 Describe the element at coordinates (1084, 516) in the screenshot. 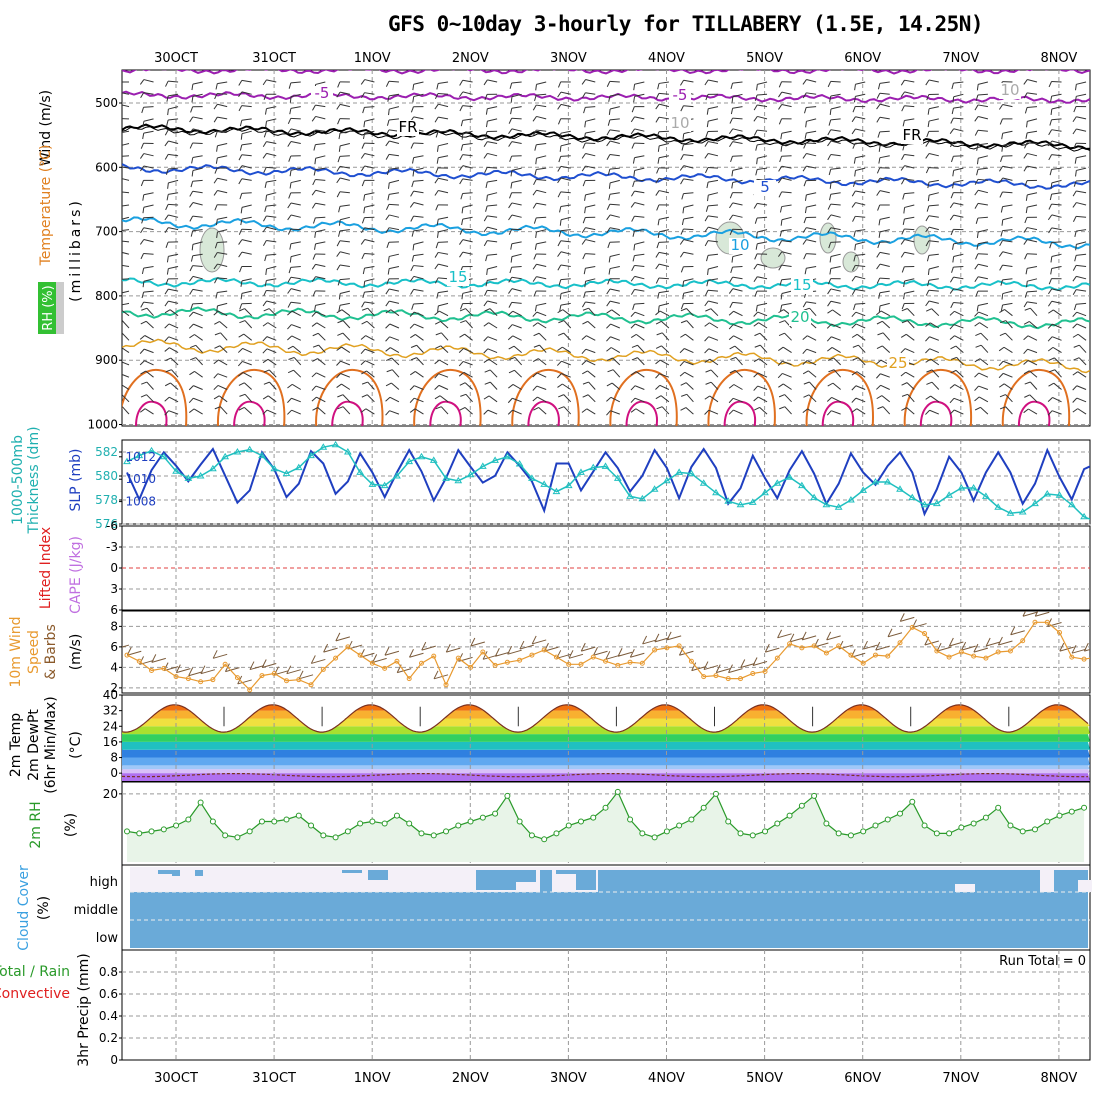

I see `thickness-point` at that location.